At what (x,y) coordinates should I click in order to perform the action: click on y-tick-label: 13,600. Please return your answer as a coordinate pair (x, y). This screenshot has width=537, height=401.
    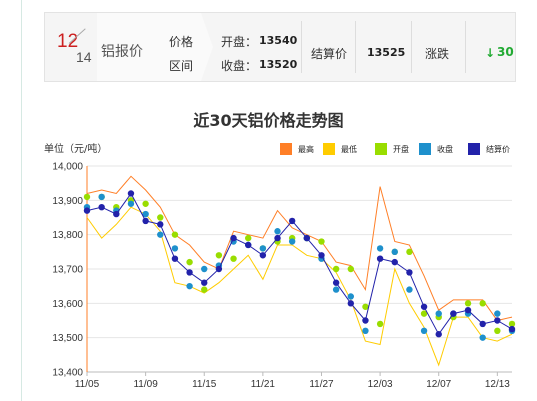
    Looking at the image, I should click on (67, 304).